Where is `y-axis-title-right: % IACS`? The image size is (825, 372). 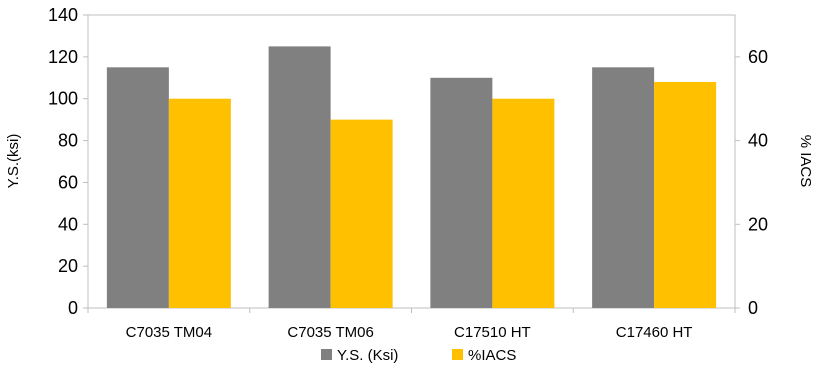
y-axis-title-right: % IACS is located at coordinates (805, 161).